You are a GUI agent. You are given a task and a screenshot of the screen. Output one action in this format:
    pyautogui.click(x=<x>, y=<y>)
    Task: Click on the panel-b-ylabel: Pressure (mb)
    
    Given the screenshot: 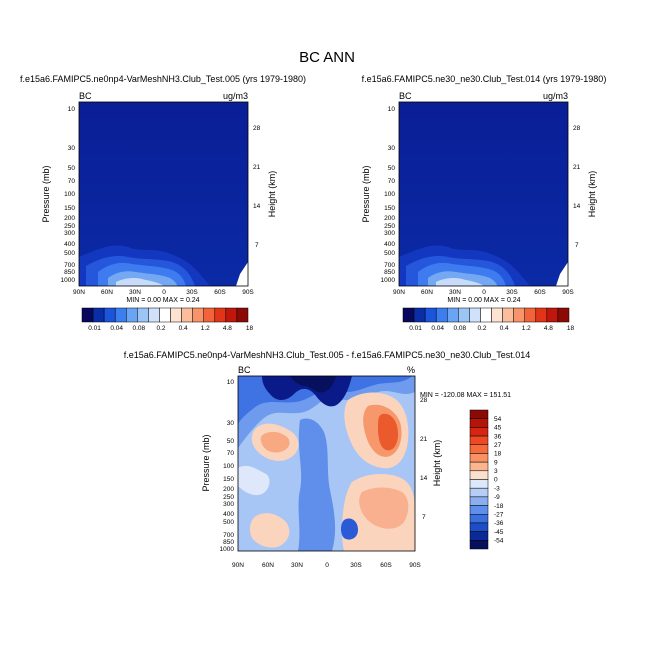 What is the action you would take?
    pyautogui.click(x=366, y=193)
    